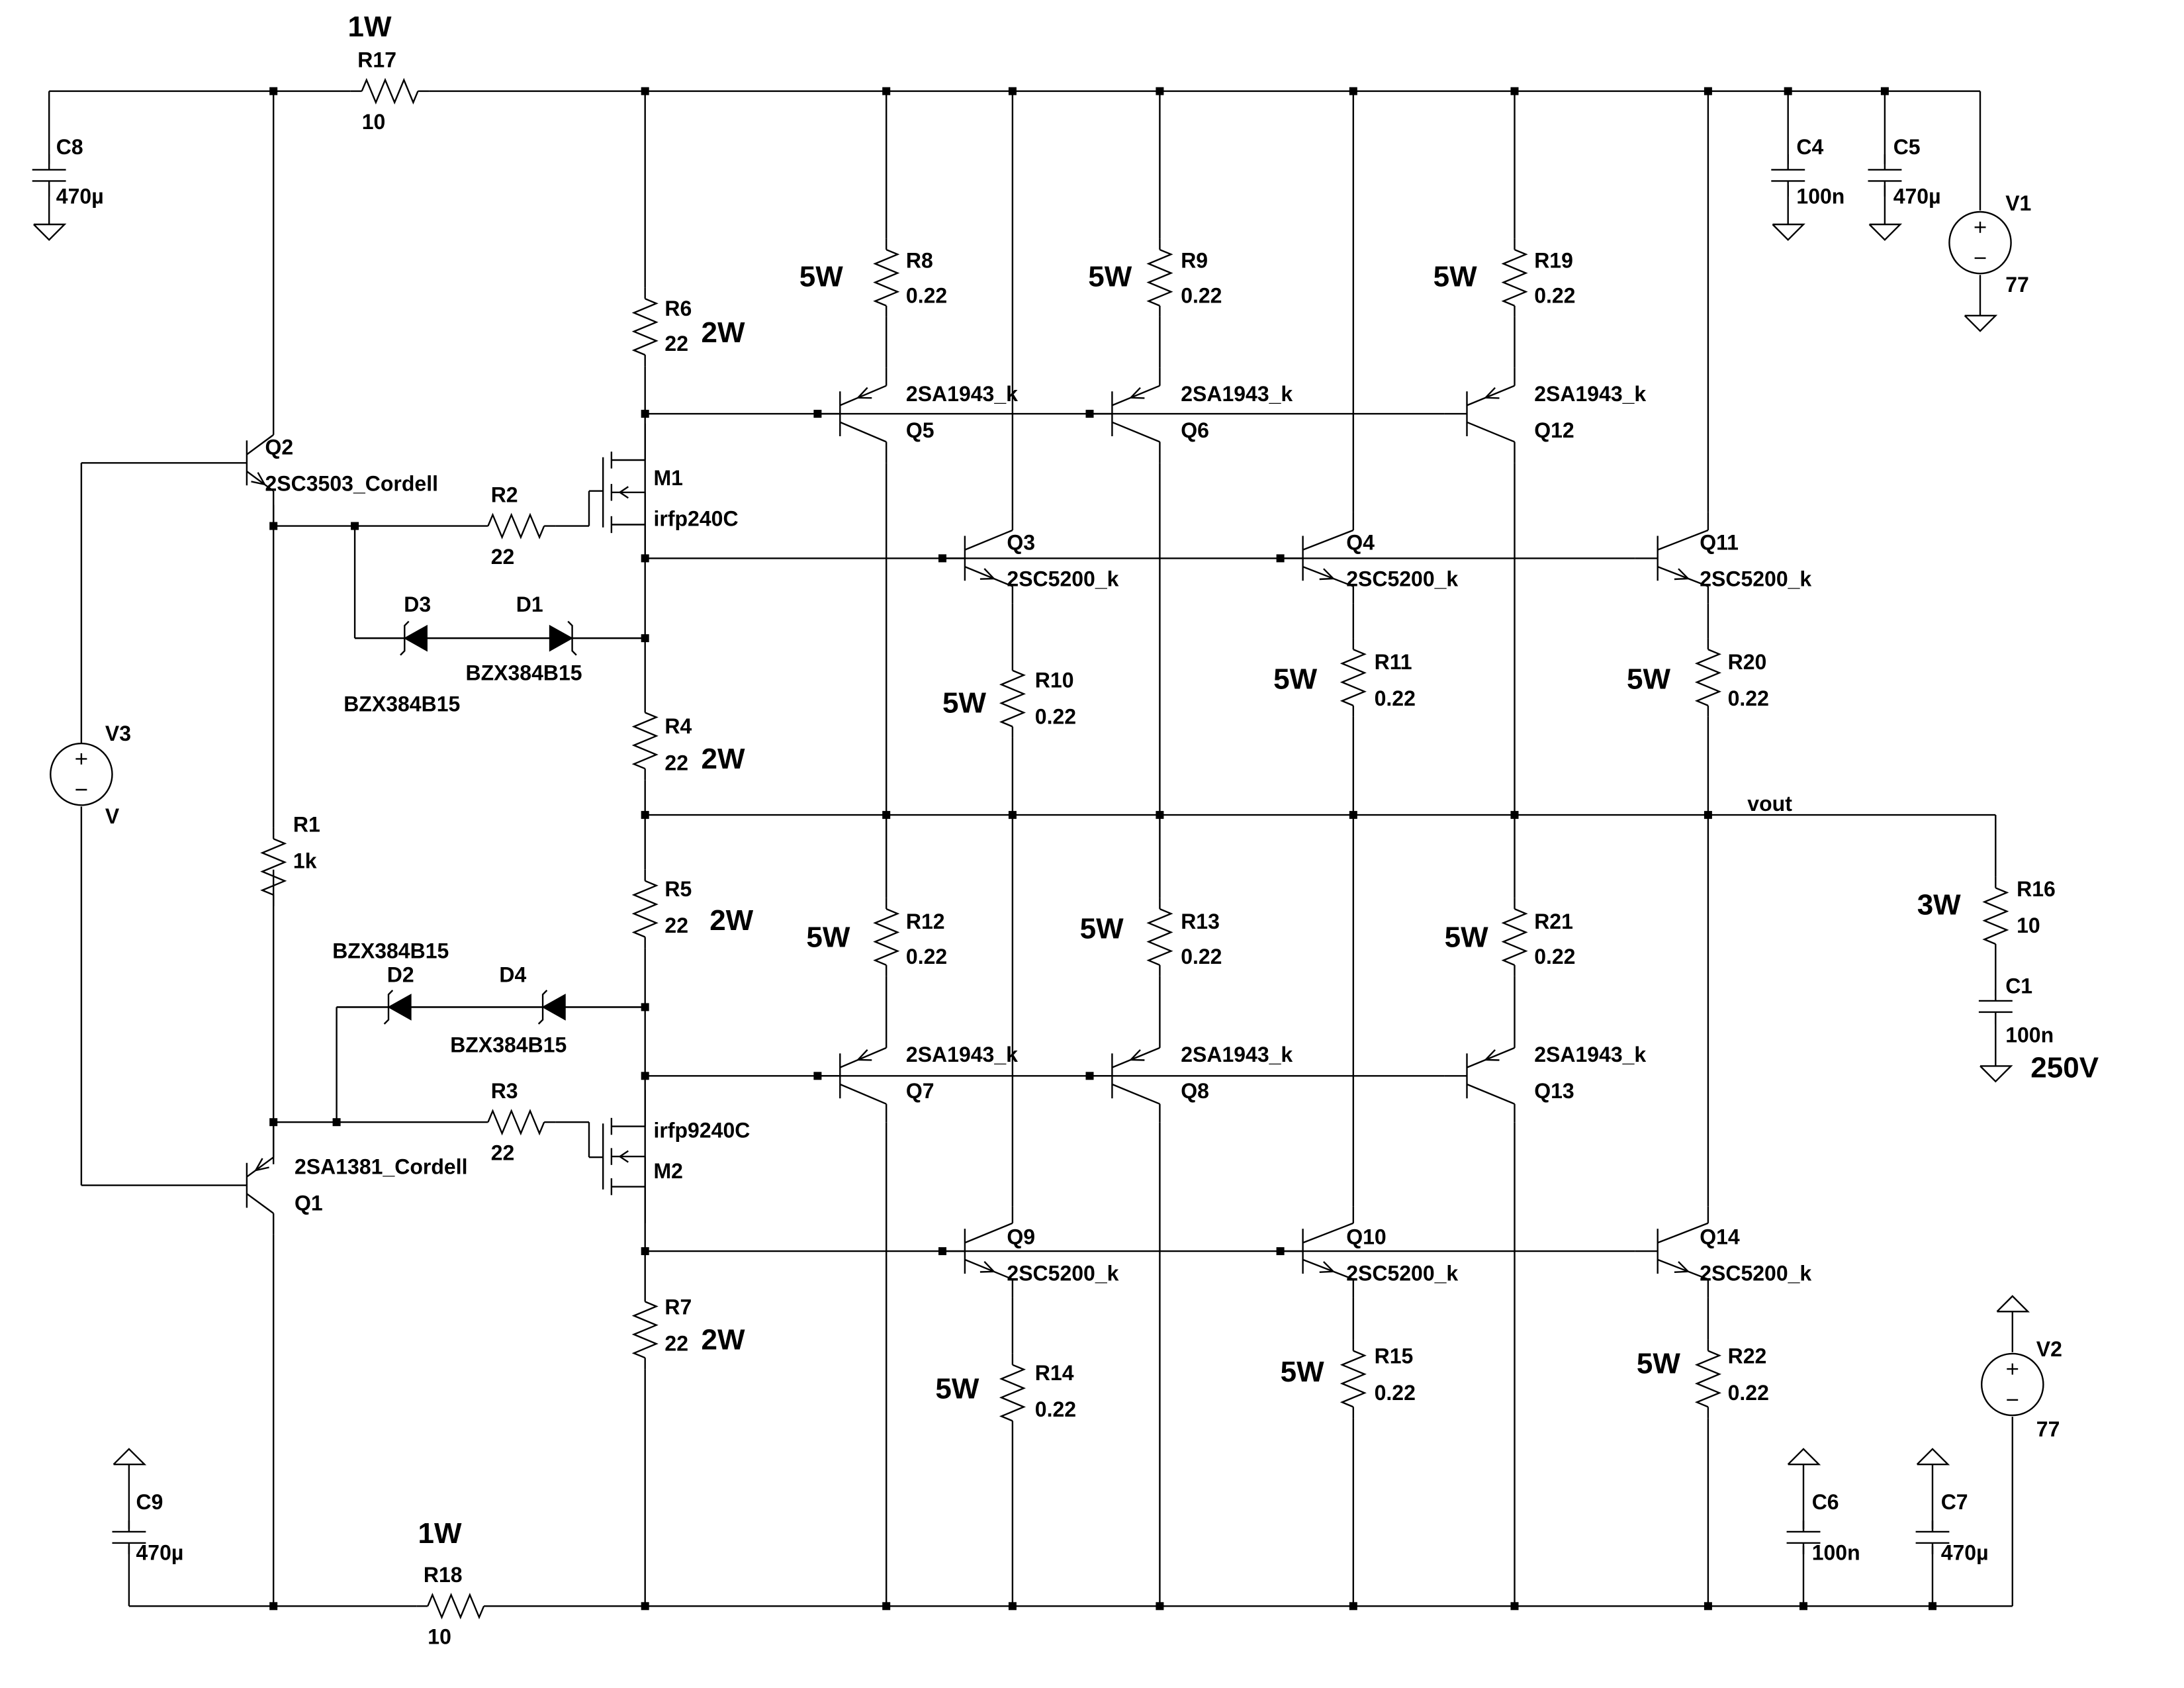  Describe the element at coordinates (2012, 1384) in the screenshot. I see `voltage-source-V2` at that location.